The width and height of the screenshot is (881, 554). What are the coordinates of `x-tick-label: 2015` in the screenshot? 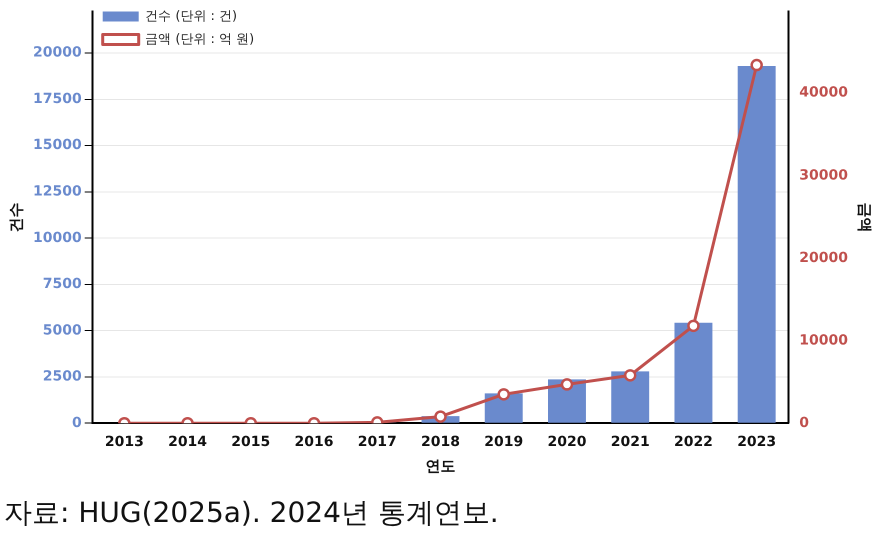 It's located at (250, 442).